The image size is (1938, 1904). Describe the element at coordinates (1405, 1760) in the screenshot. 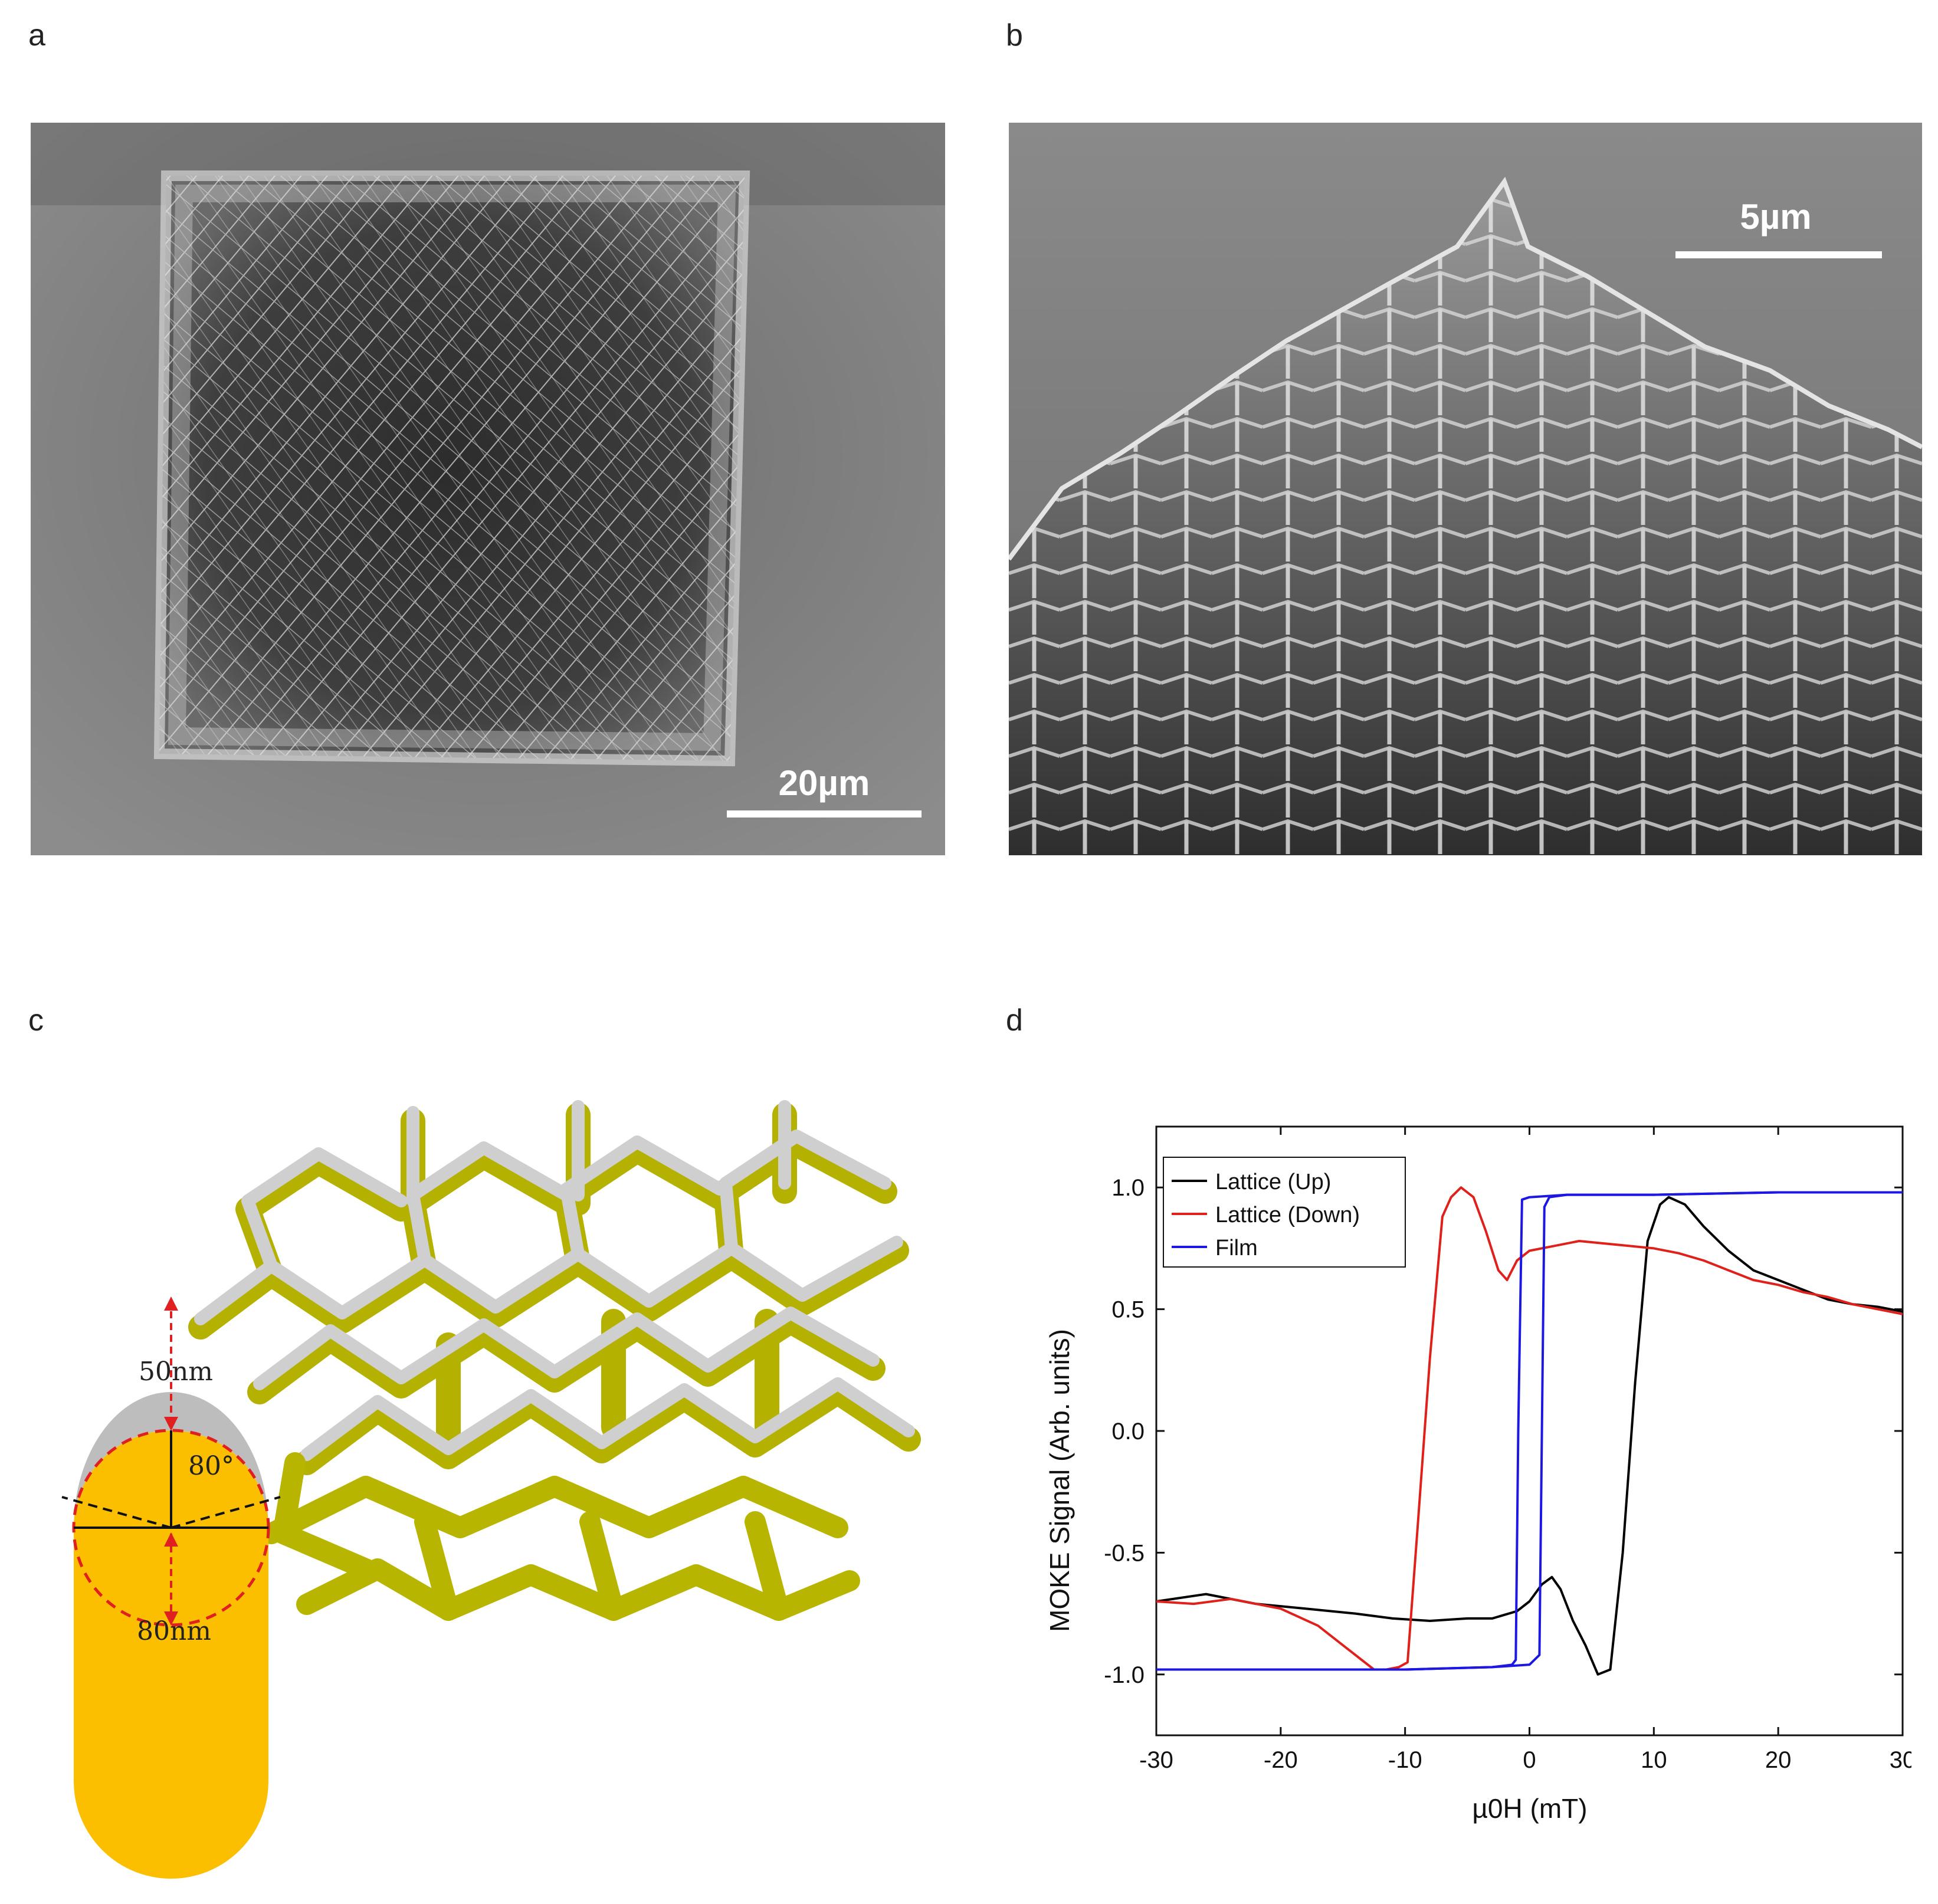

I see `x-tick-label: -10` at that location.